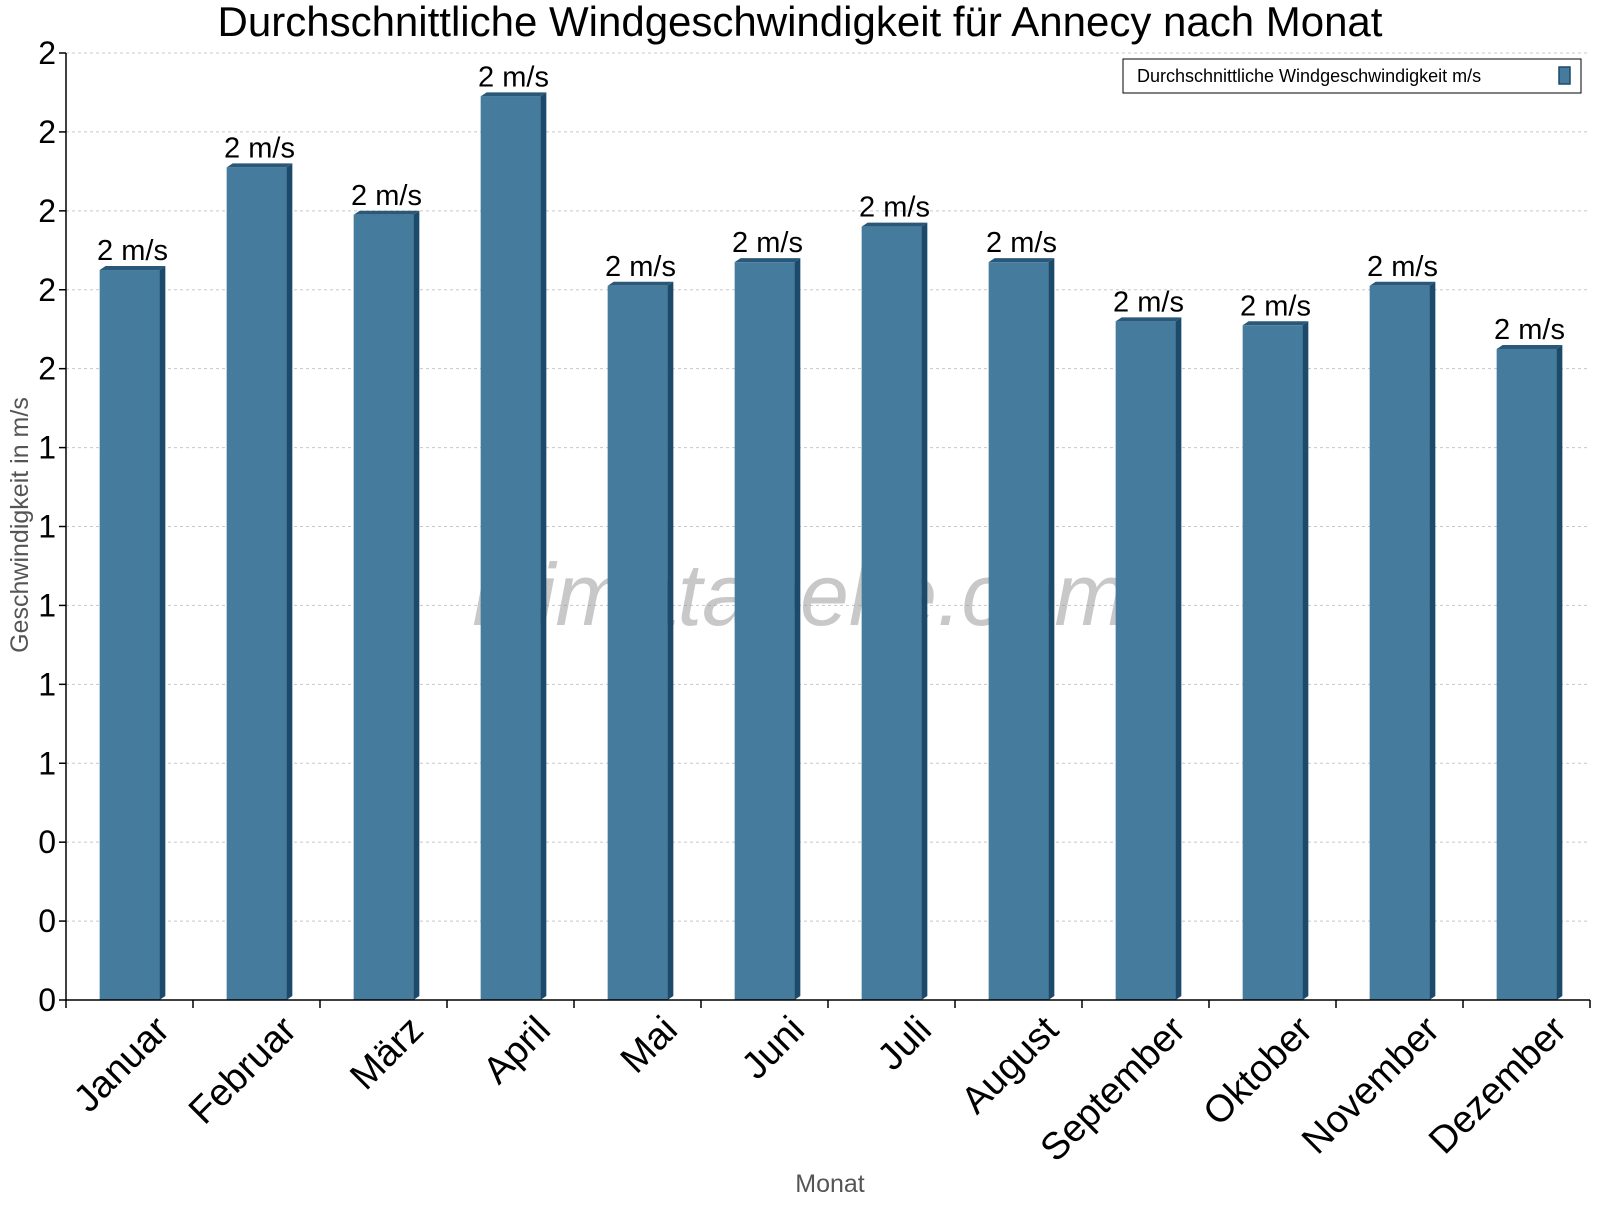 This screenshot has height=1205, width=1600. What do you see at coordinates (20, 525) in the screenshot?
I see `y-axis-title: Geschwindigkeit in m/s` at bounding box center [20, 525].